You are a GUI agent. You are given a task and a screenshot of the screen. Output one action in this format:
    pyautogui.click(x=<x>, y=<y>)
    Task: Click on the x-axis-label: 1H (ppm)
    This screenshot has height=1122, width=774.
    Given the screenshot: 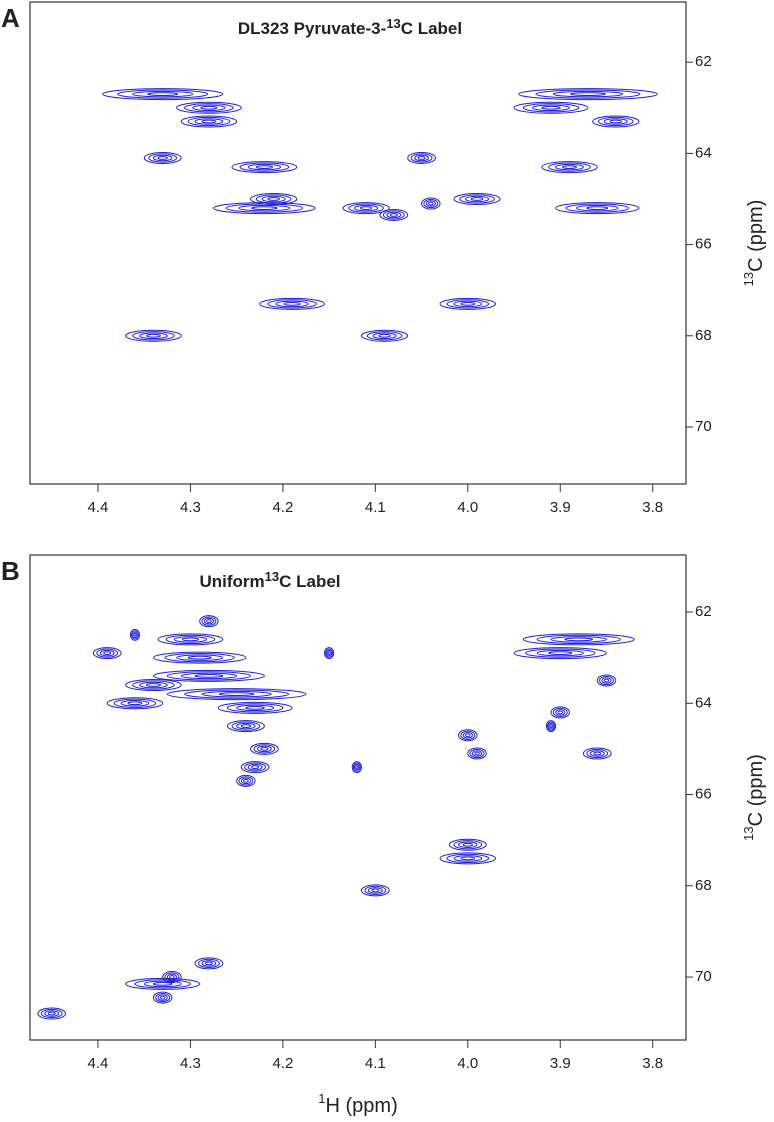 What is the action you would take?
    pyautogui.click(x=357, y=1104)
    